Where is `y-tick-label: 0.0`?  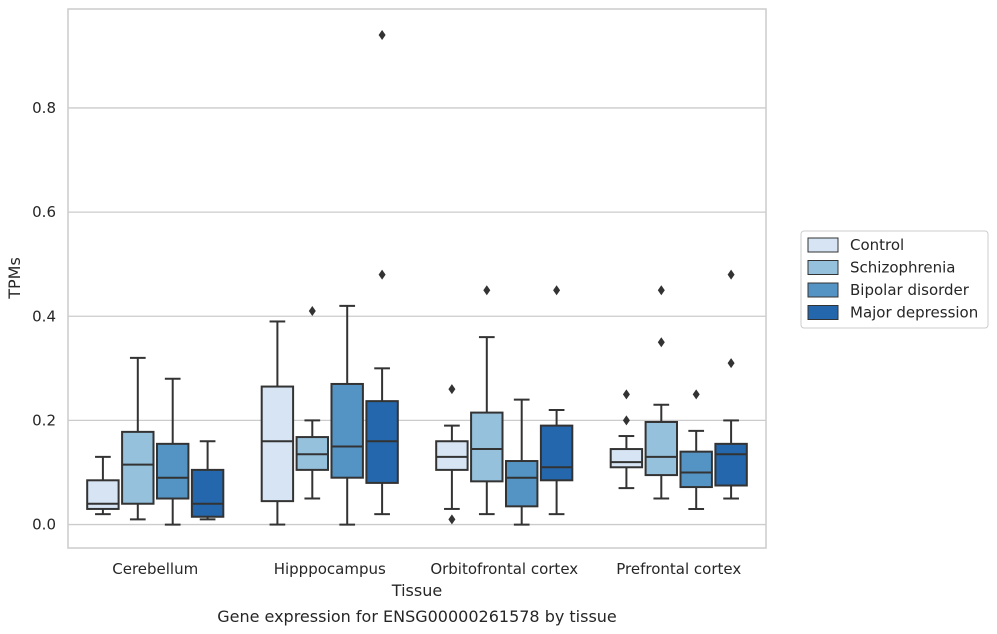
y-tick-label: 0.0 is located at coordinates (44, 525).